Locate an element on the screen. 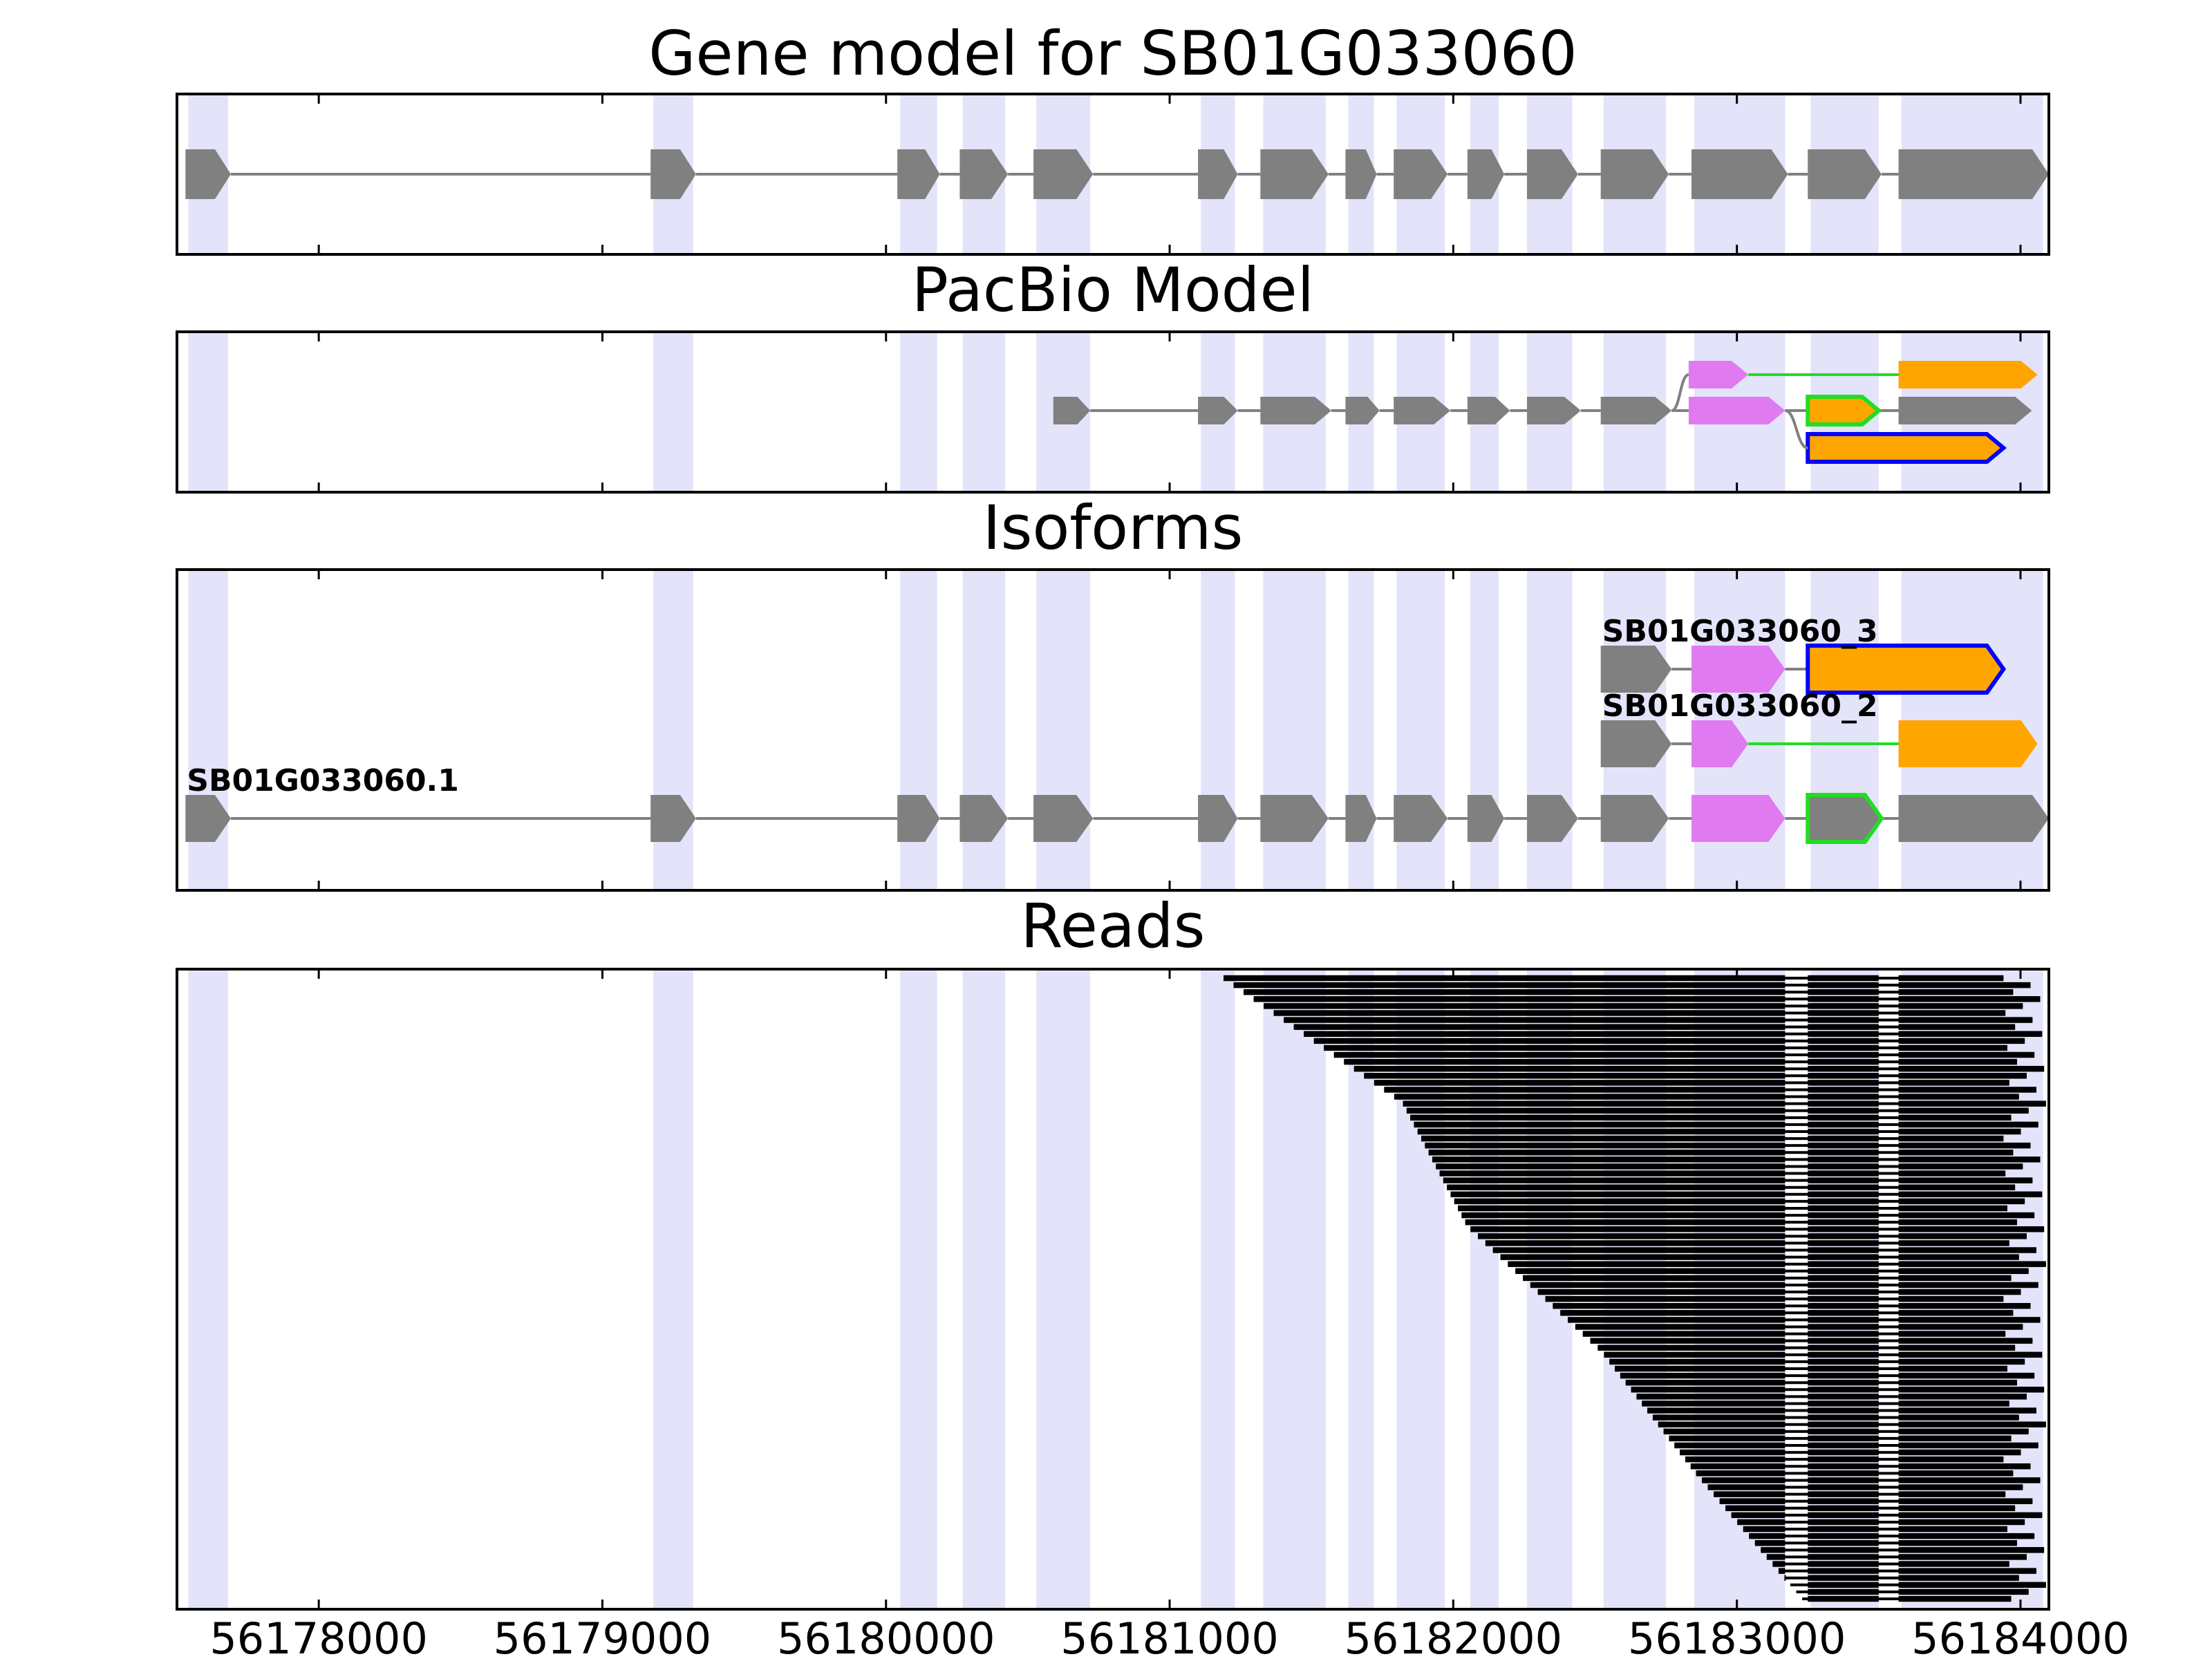  splice-connector is located at coordinates (1796, 429).